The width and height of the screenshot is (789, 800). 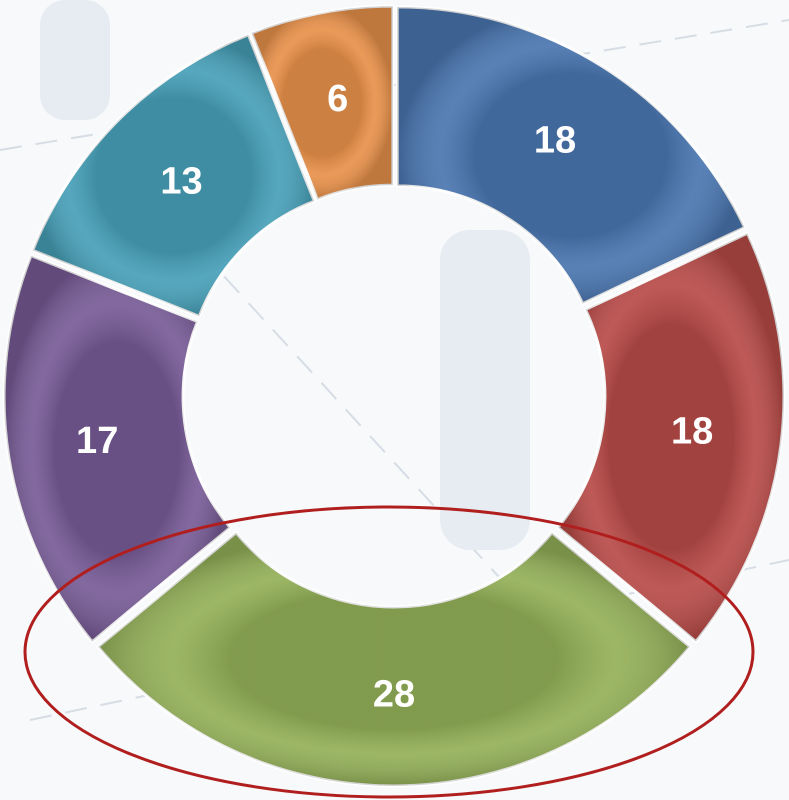 What do you see at coordinates (394, 695) in the screenshot?
I see `data-label: 28` at bounding box center [394, 695].